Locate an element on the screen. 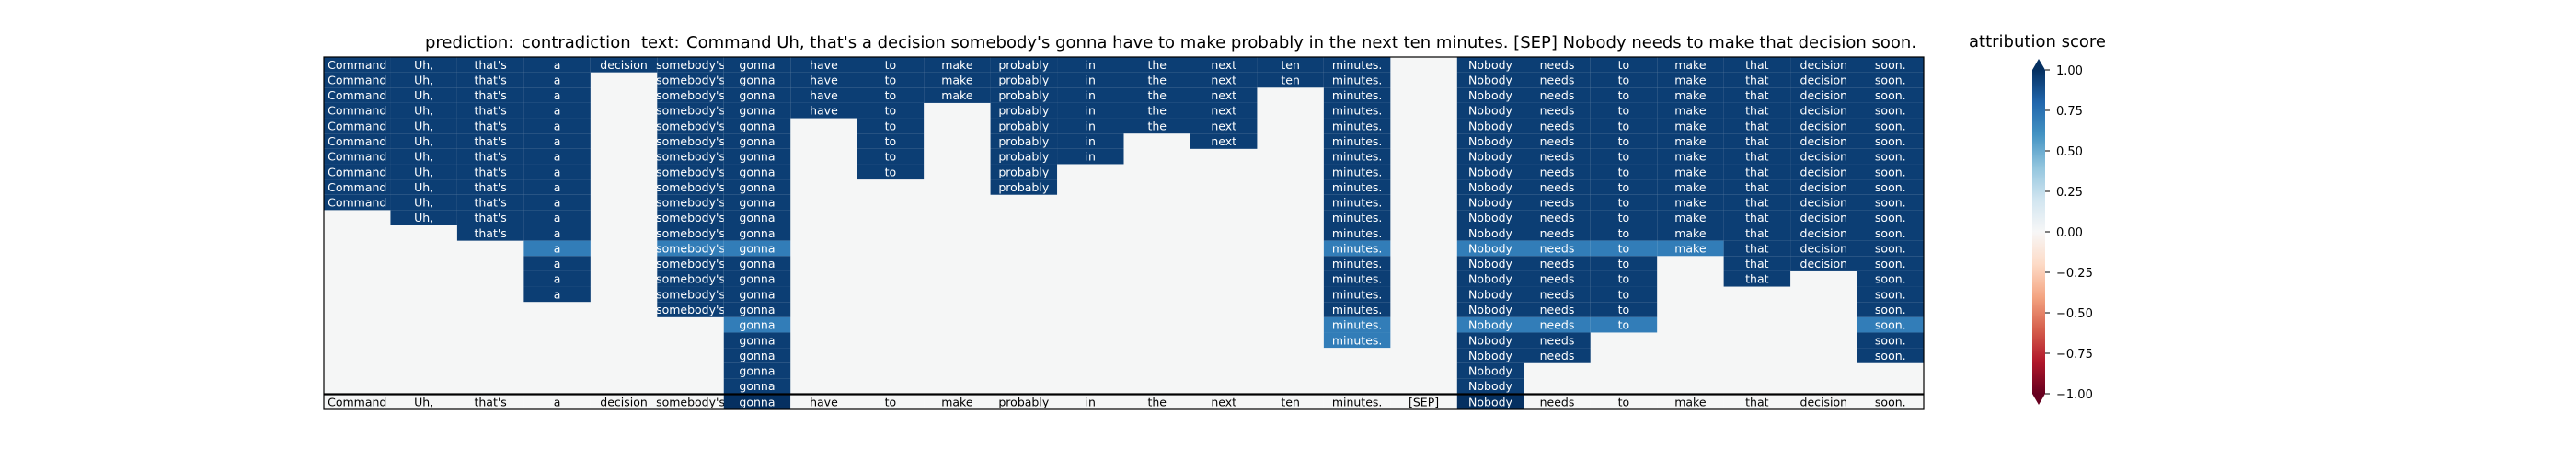 This screenshot has height=460, width=2576. heatmap-cell-label: ten is located at coordinates (1290, 65).